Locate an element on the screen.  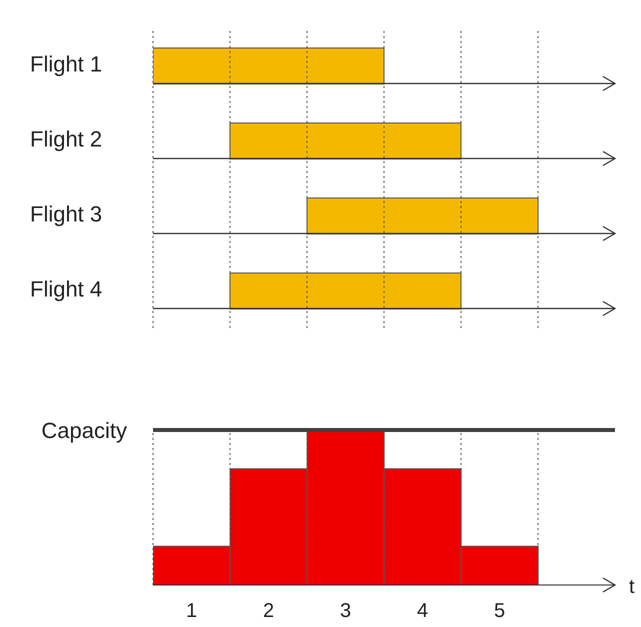
y-tick-label: Flight 3 is located at coordinates (66, 213).